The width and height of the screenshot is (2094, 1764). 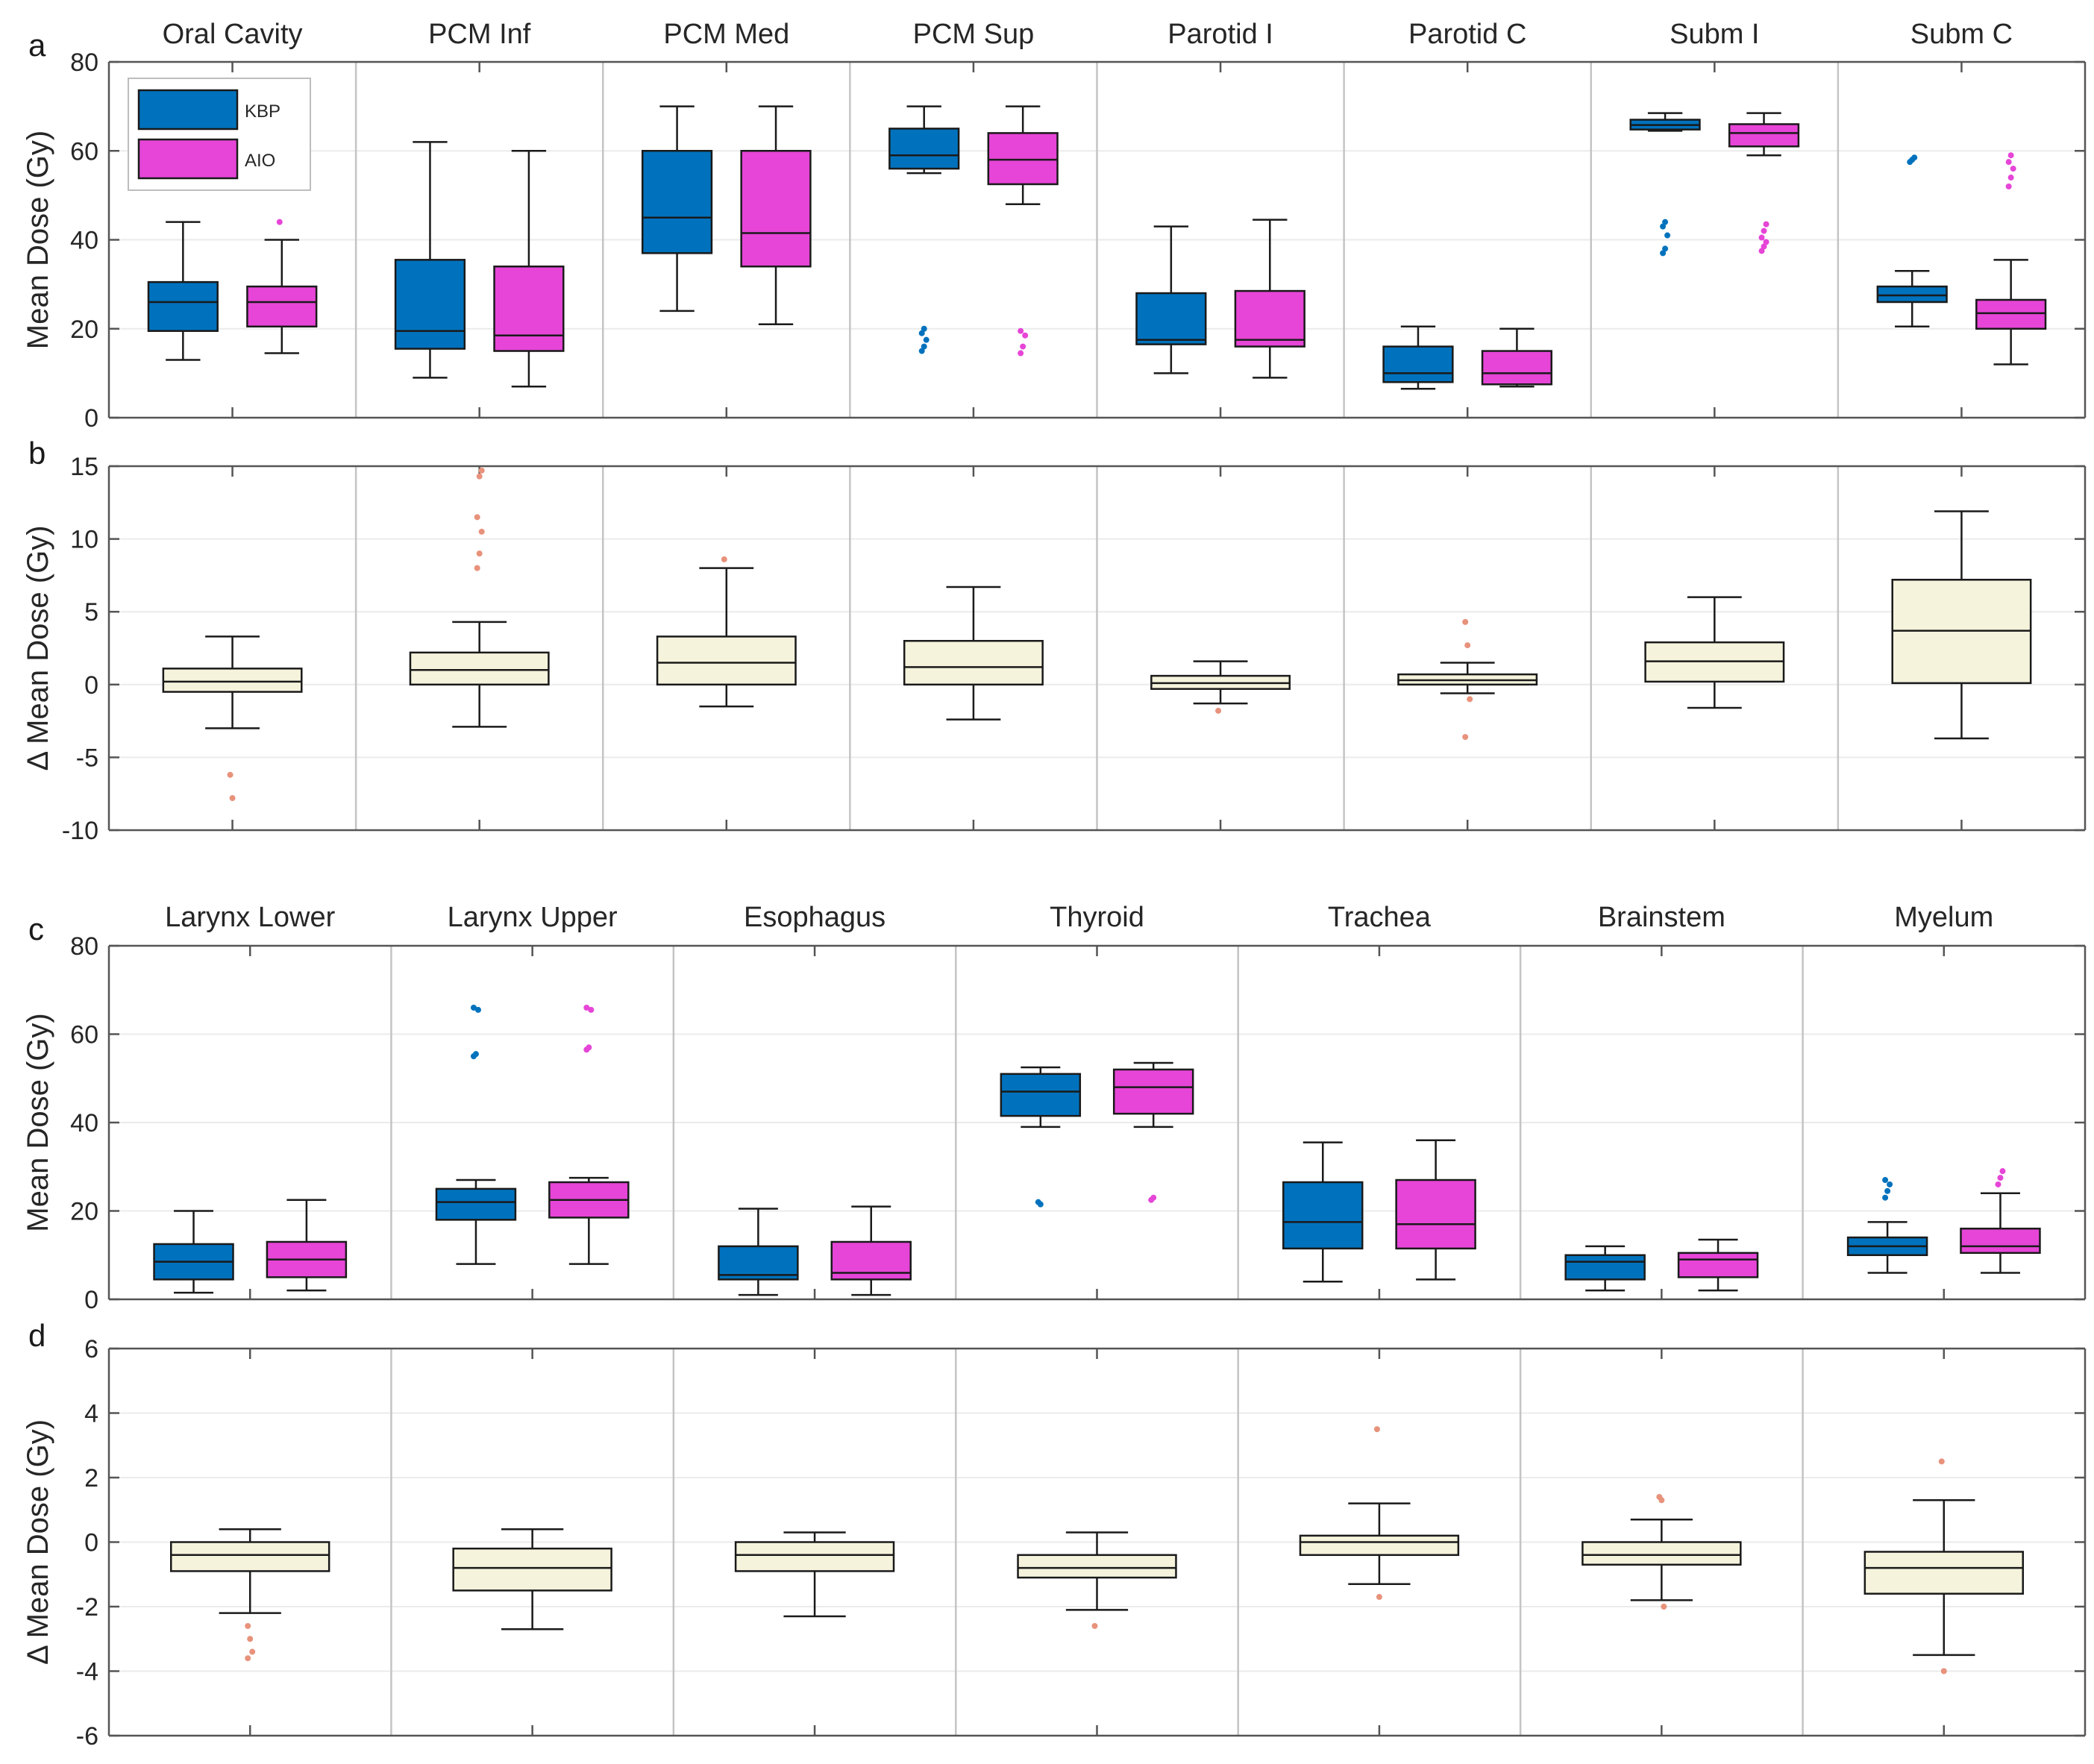 What do you see at coordinates (91, 1349) in the screenshot?
I see `y-tick-label: 6` at bounding box center [91, 1349].